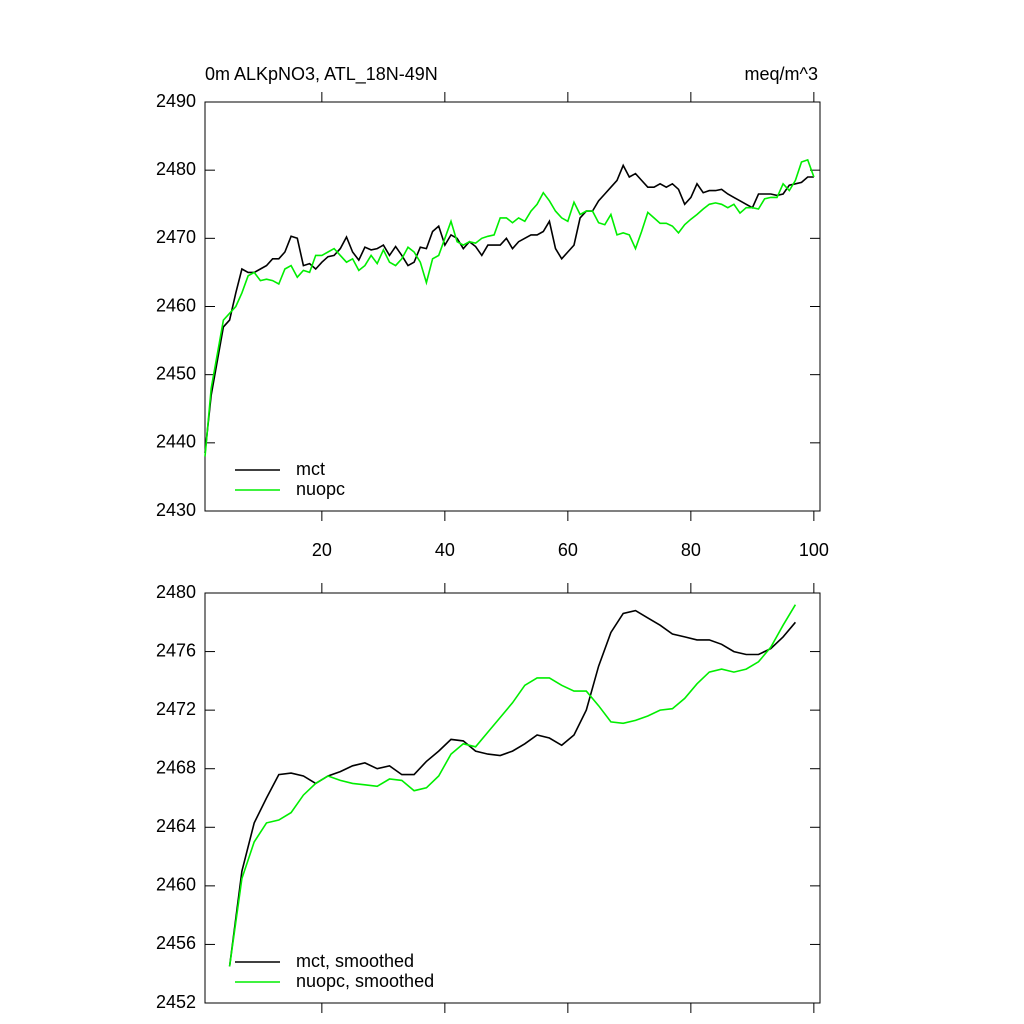 Image resolution: width=1024 pixels, height=1024 pixels. Describe the element at coordinates (568, 550) in the screenshot. I see `x-tick-label: 60` at that location.